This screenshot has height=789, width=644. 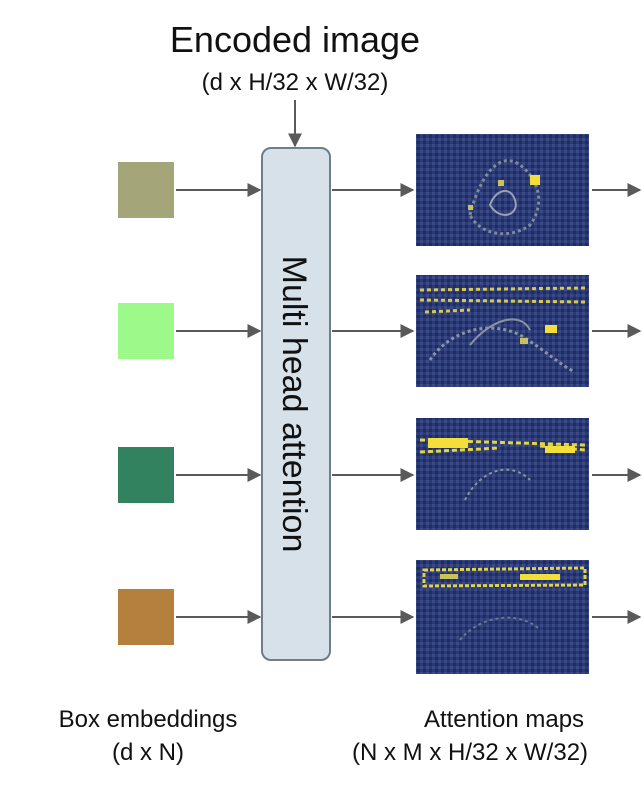 I want to click on attention-maps-dims: (N x M x H/32 x W/32), so click(x=470, y=752).